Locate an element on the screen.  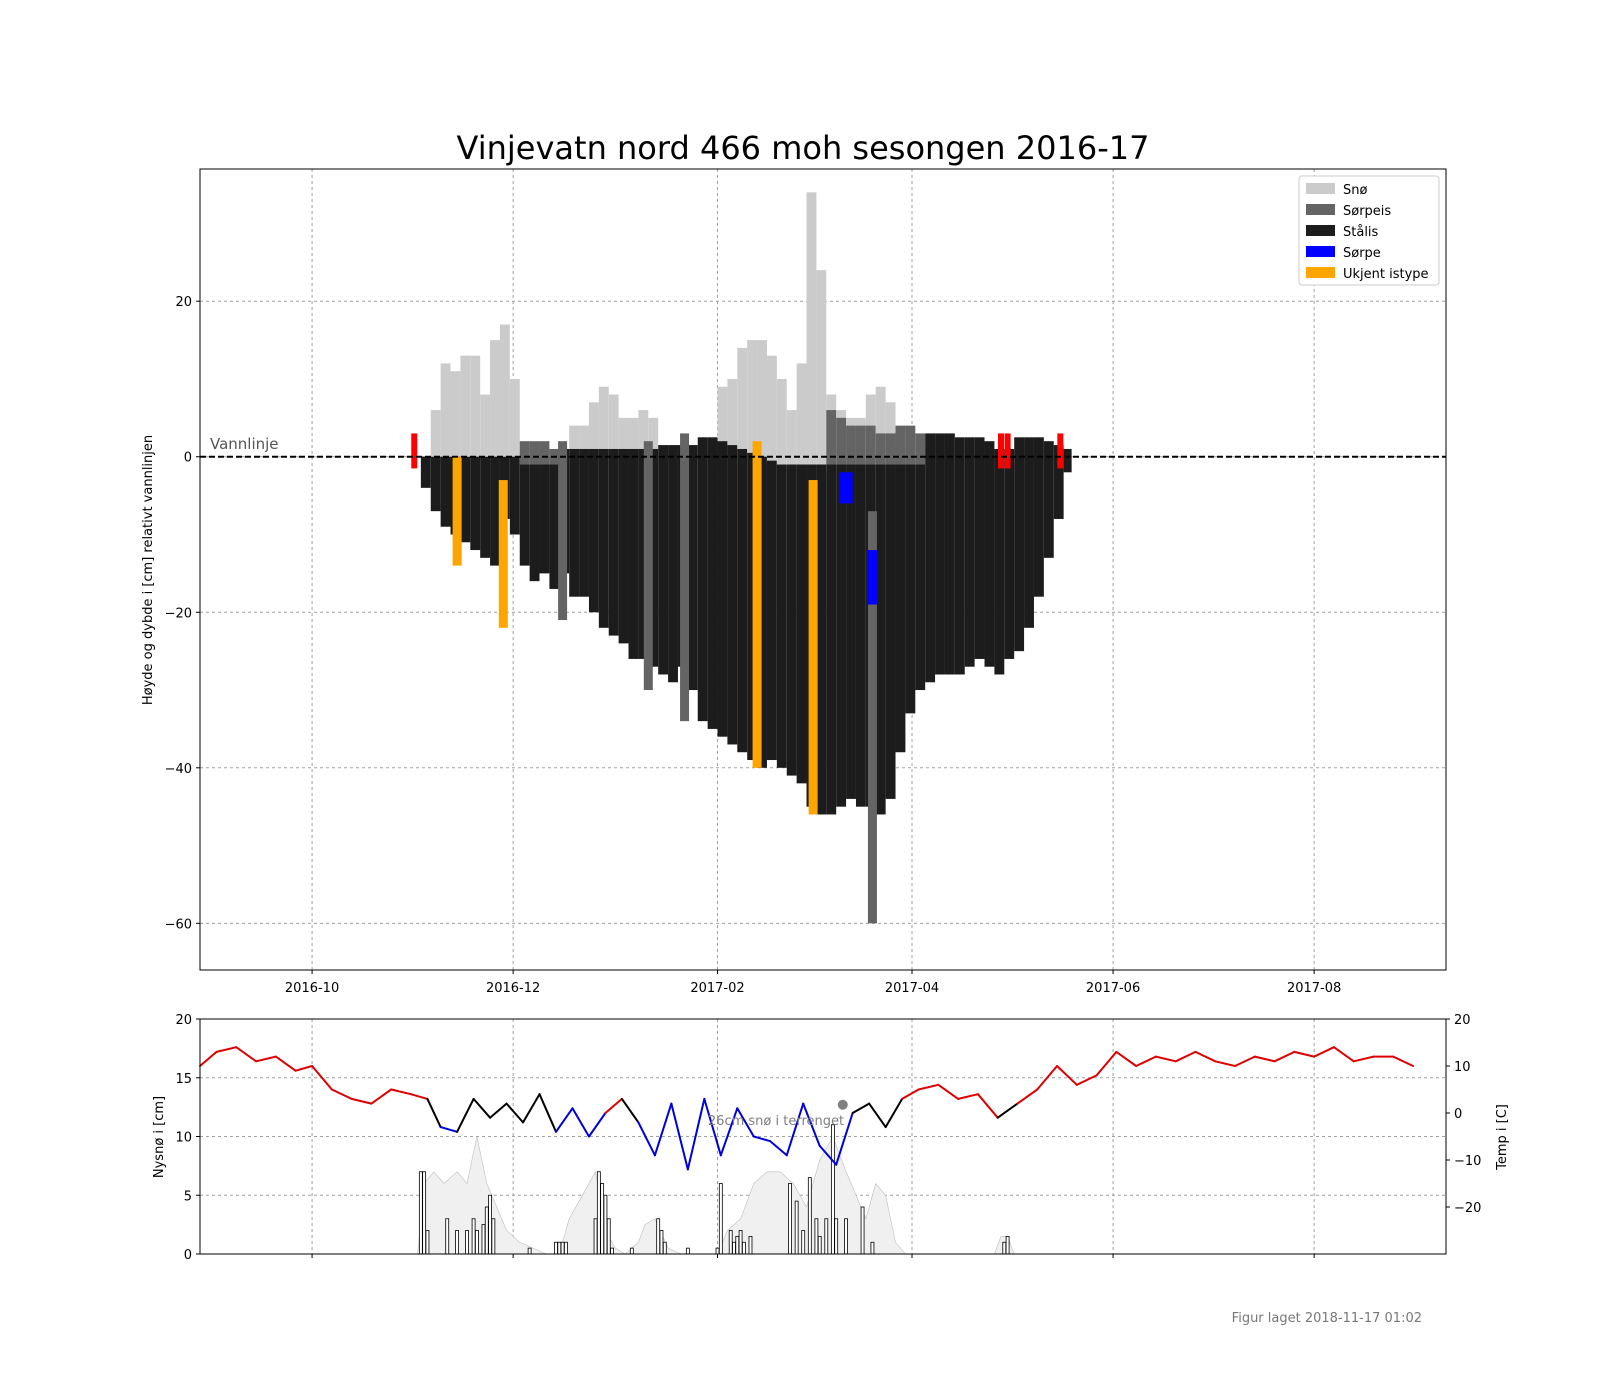
bottom-y-tick-label: 0 is located at coordinates (188, 1255).